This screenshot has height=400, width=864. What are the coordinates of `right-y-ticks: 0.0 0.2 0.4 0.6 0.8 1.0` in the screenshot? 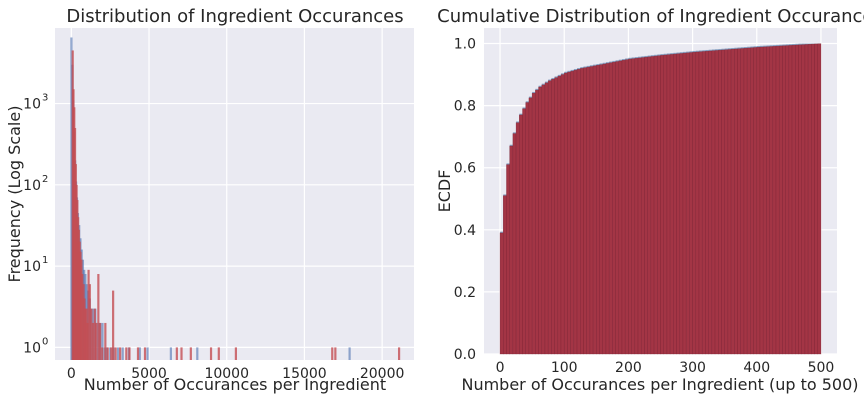 It's located at (465, 200).